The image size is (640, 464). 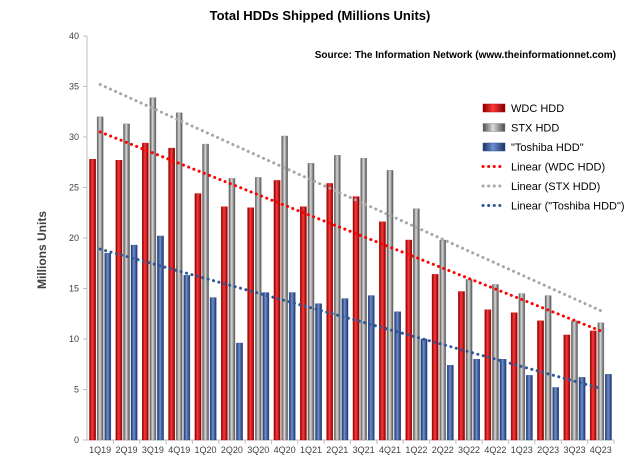 What do you see at coordinates (224, 323) in the screenshot?
I see `bar-wdc-2Q20` at bounding box center [224, 323].